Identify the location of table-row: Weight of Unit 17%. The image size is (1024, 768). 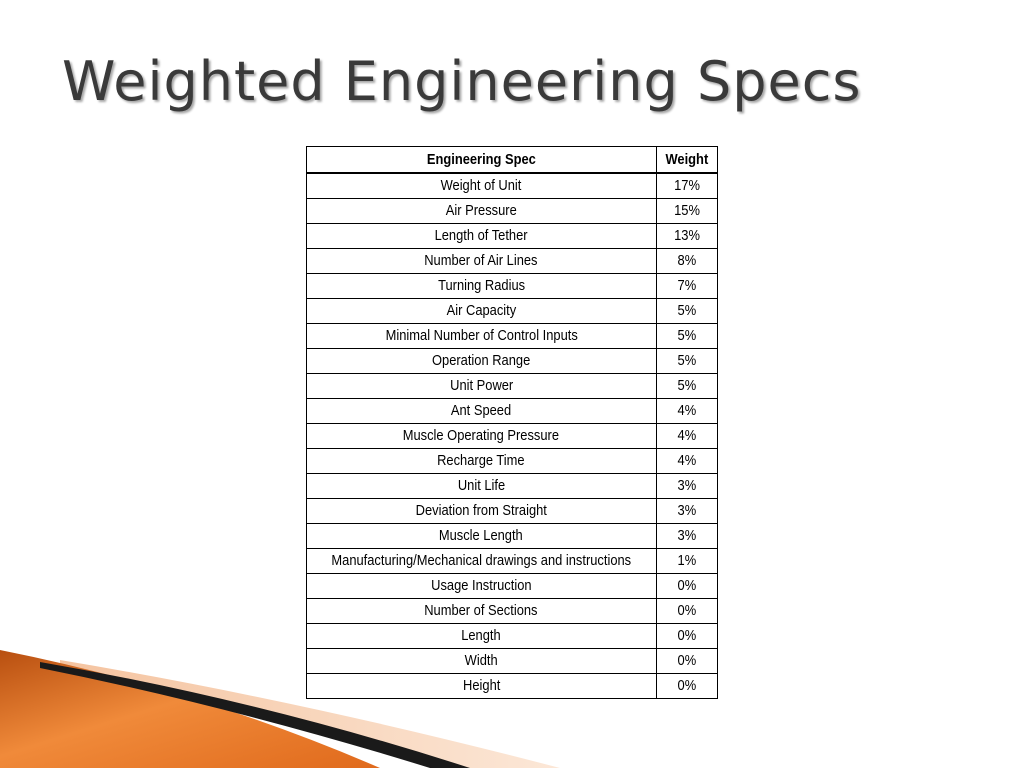
(512, 185).